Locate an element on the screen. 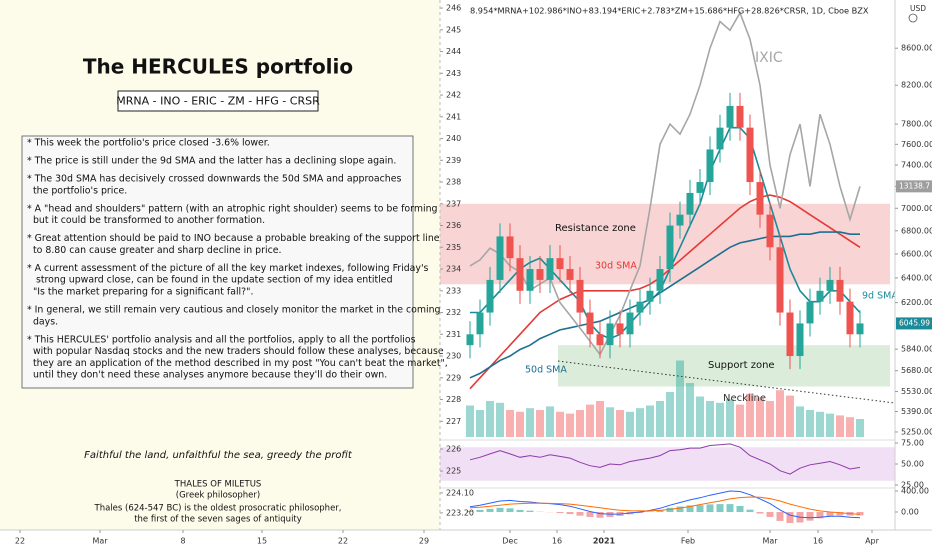 Image resolution: width=932 pixels, height=550 pixels. series-label: IXIC is located at coordinates (769, 58).